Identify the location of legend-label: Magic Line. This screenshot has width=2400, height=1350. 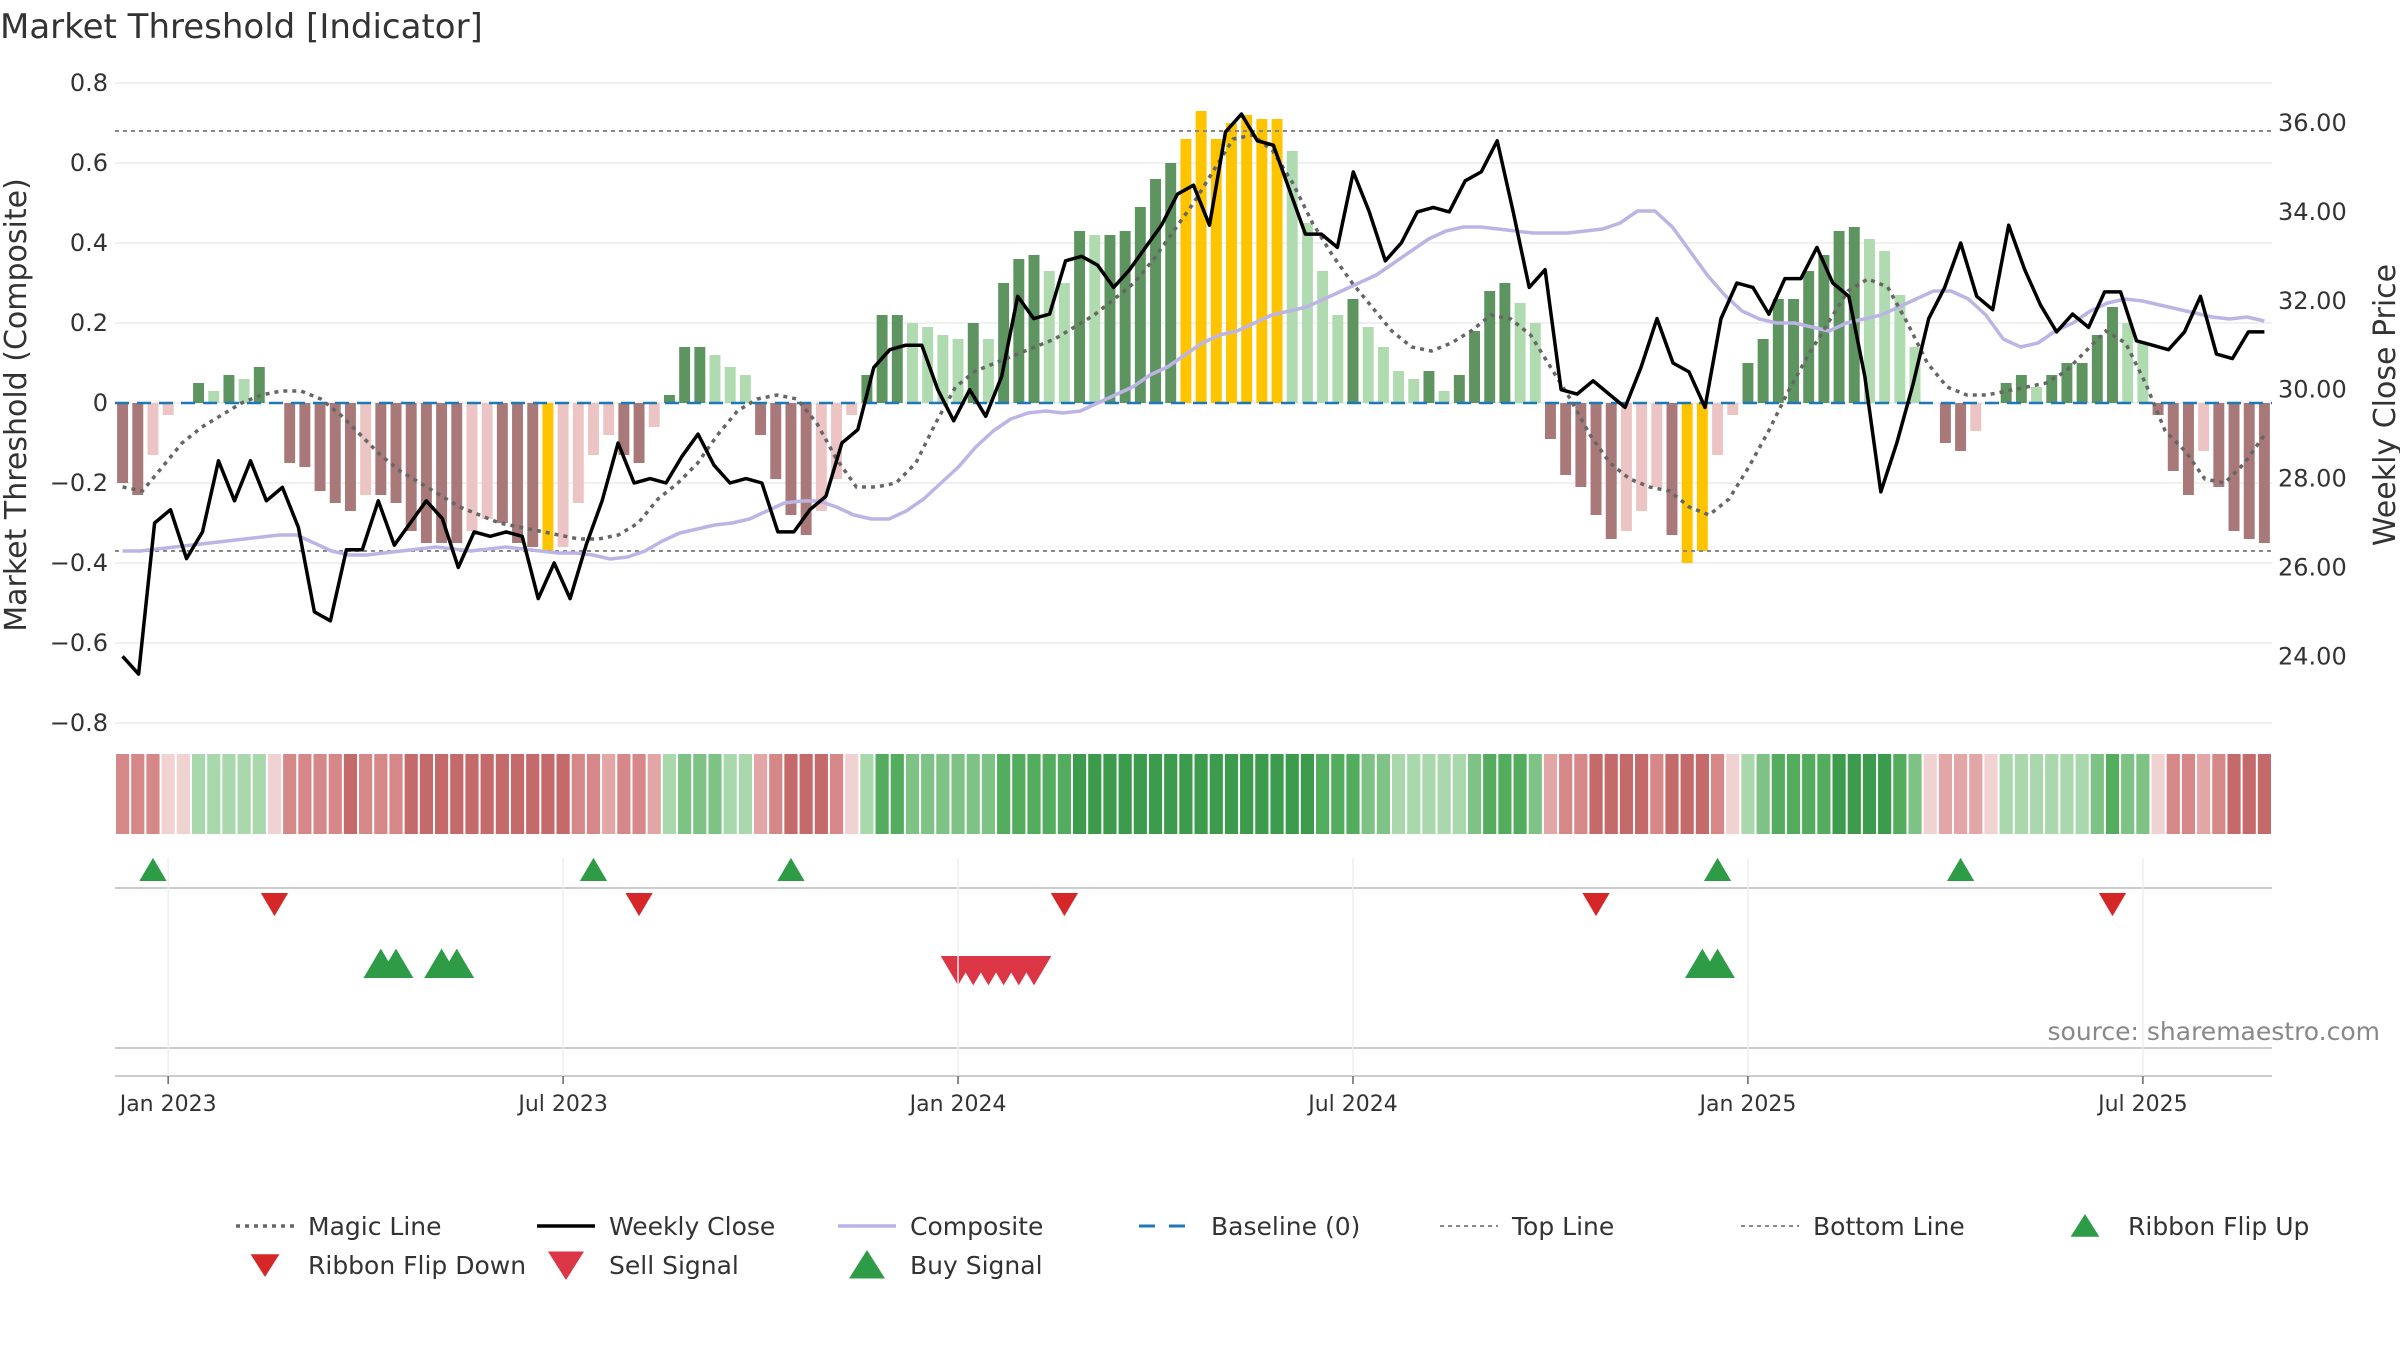
(375, 1226).